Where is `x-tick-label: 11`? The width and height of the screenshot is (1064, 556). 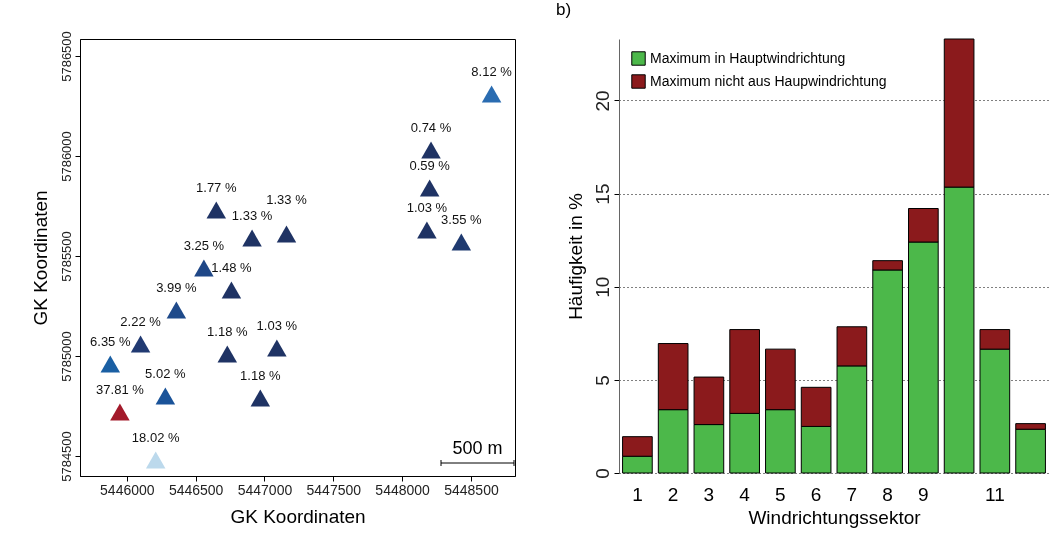 x-tick-label: 11 is located at coordinates (994, 494).